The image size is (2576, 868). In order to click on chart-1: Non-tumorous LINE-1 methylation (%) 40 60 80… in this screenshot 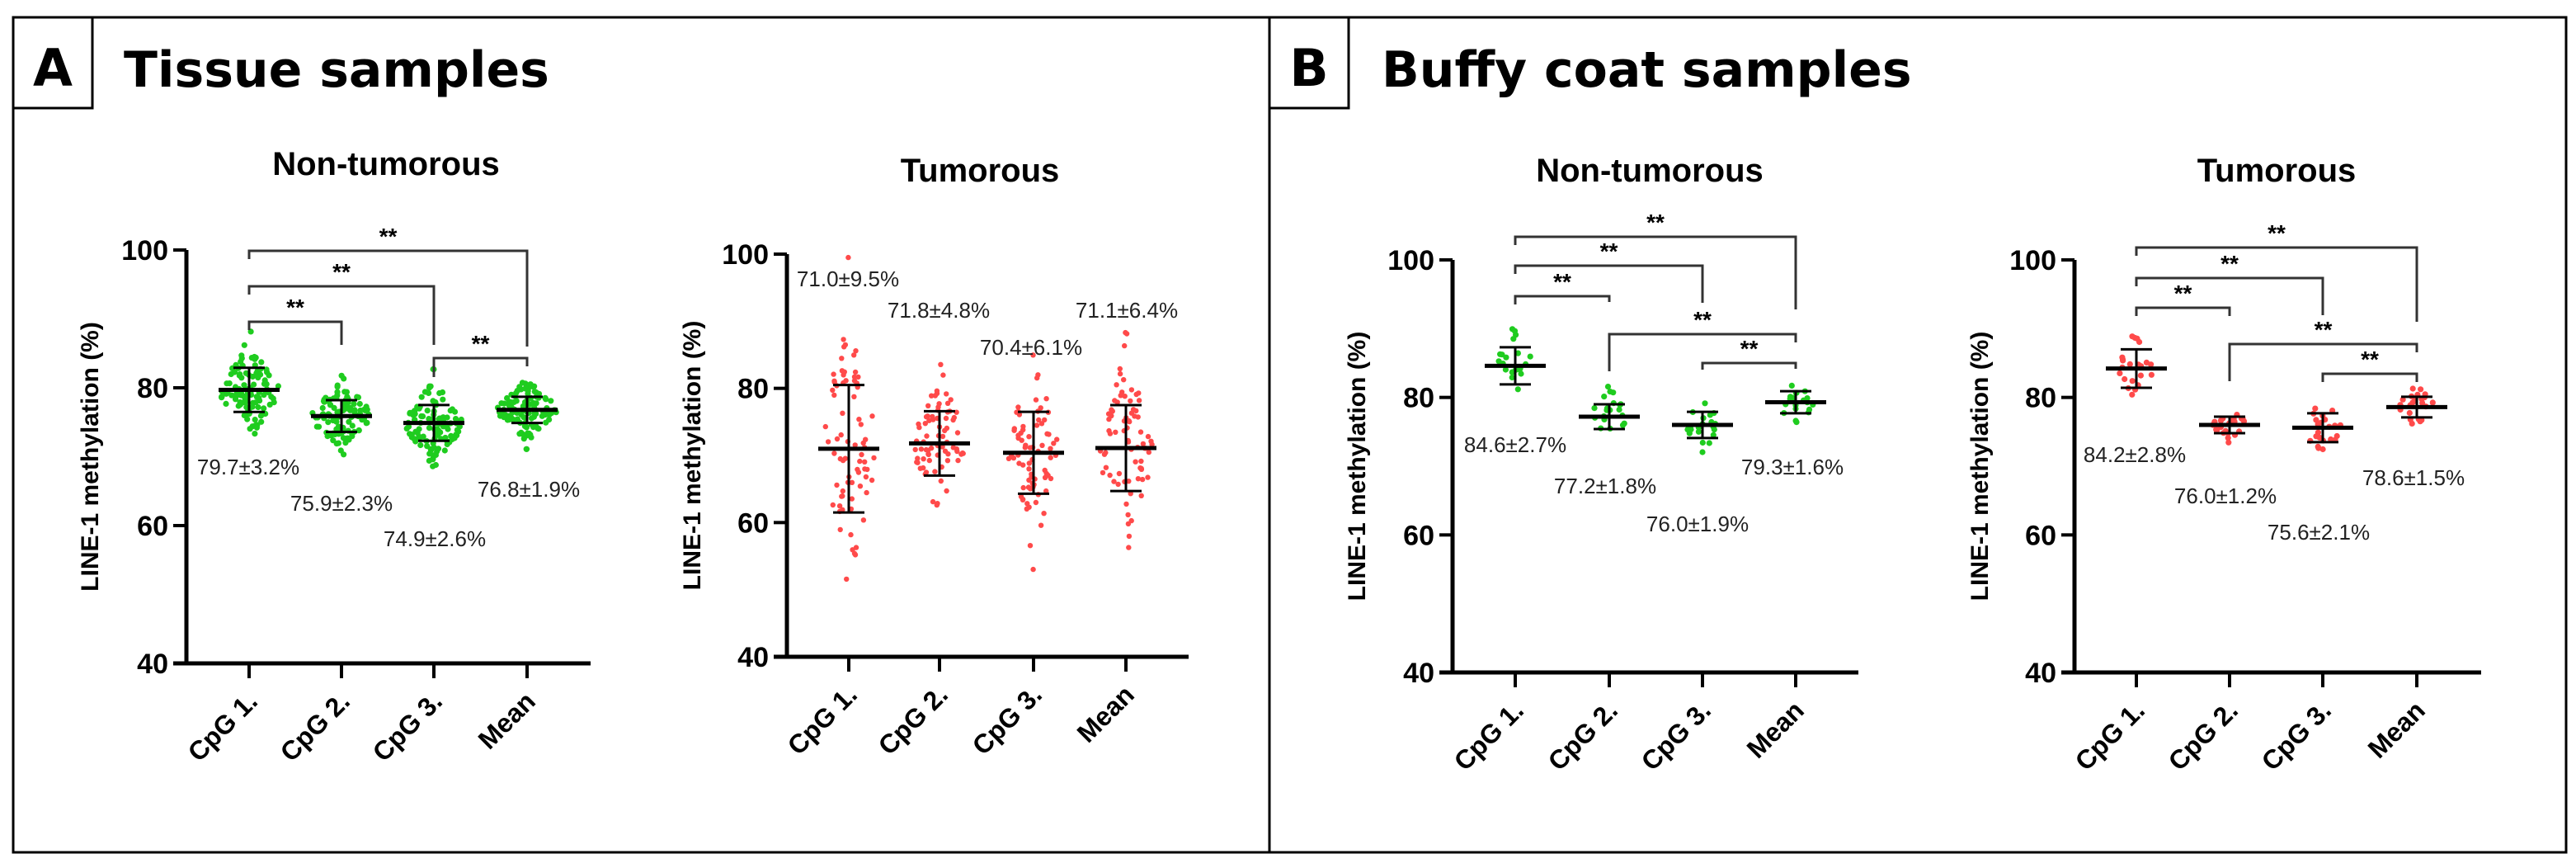, I will do `click(334, 456)`.